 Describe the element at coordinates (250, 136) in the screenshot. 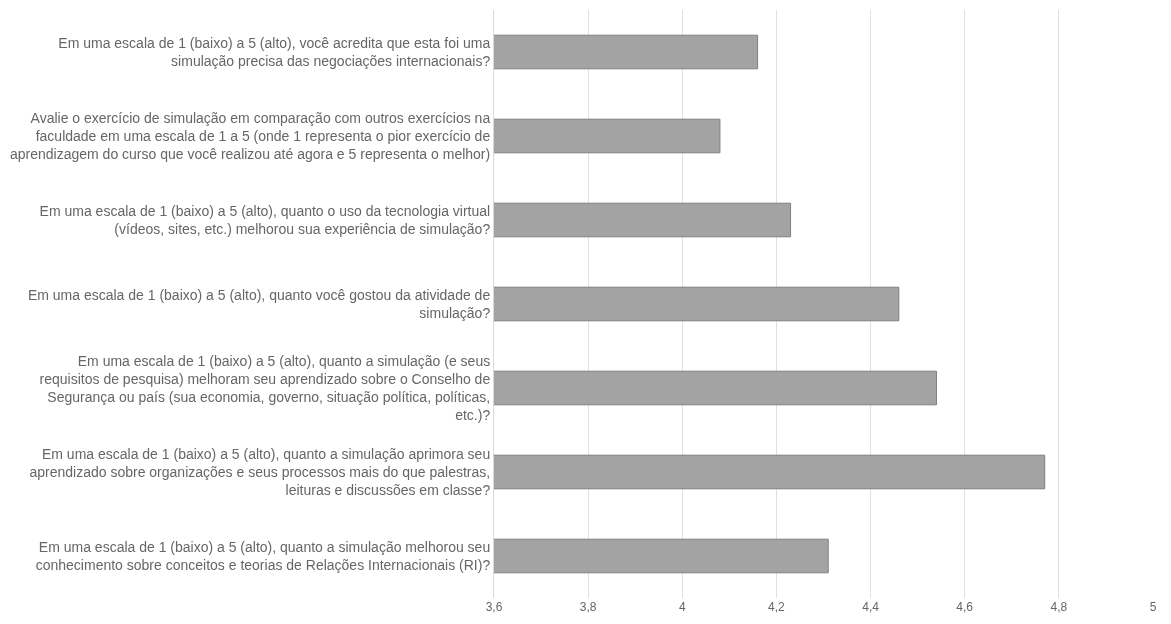

I see `y-tick-label: Avalie o exercício de simulação em comparação com outros exercícios na faculdade em uma escala de 1 a 5 (onde 1 representa o pior exercício de aprendizagem do curso que você realizou até agora e 5 representa o melhor)` at that location.